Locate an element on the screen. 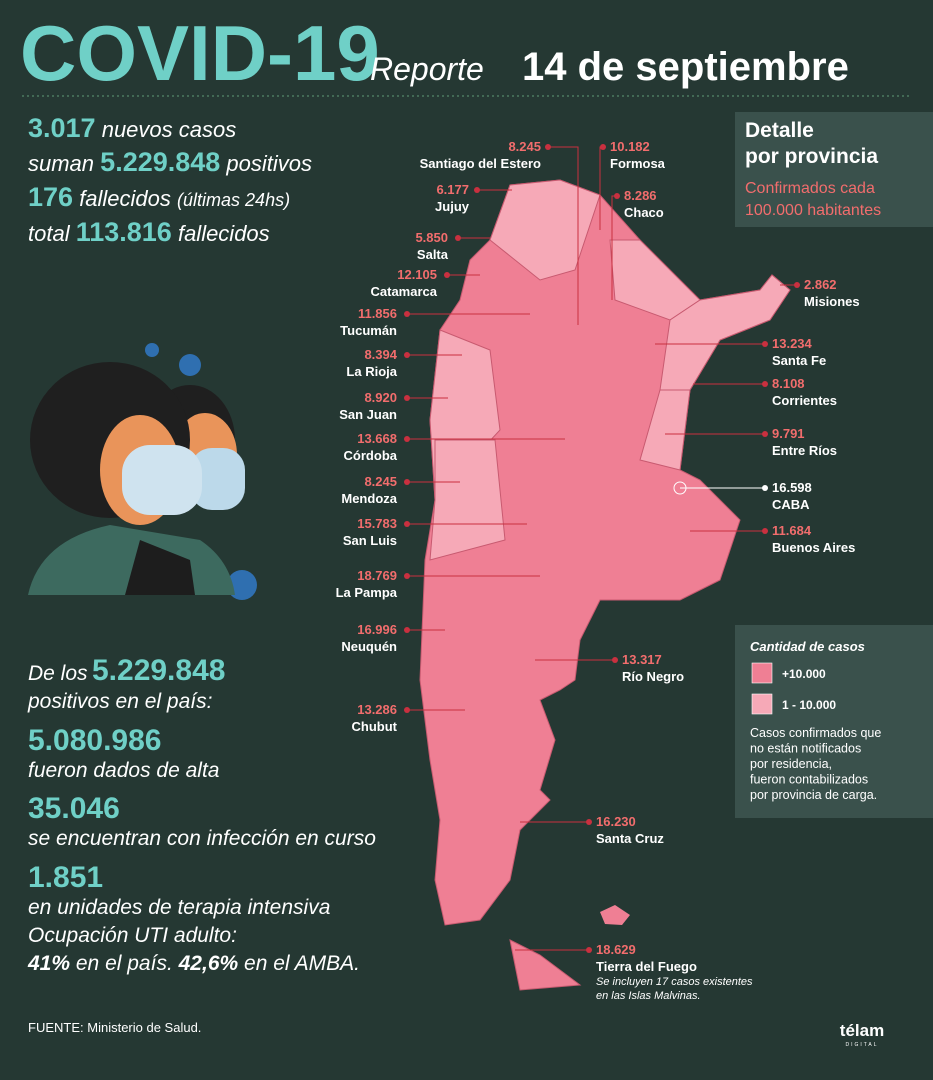 The image size is (933, 1080). province-name: La Pampa is located at coordinates (367, 592).